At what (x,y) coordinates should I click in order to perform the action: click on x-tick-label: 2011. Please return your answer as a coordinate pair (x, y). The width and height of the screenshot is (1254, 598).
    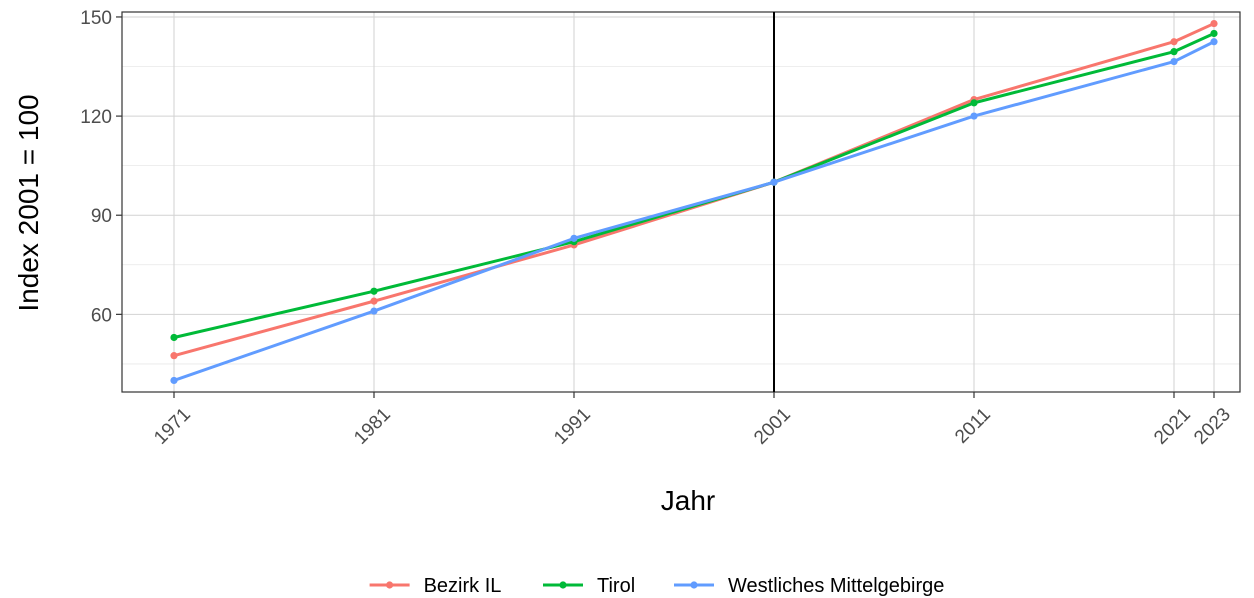
    Looking at the image, I should click on (973, 426).